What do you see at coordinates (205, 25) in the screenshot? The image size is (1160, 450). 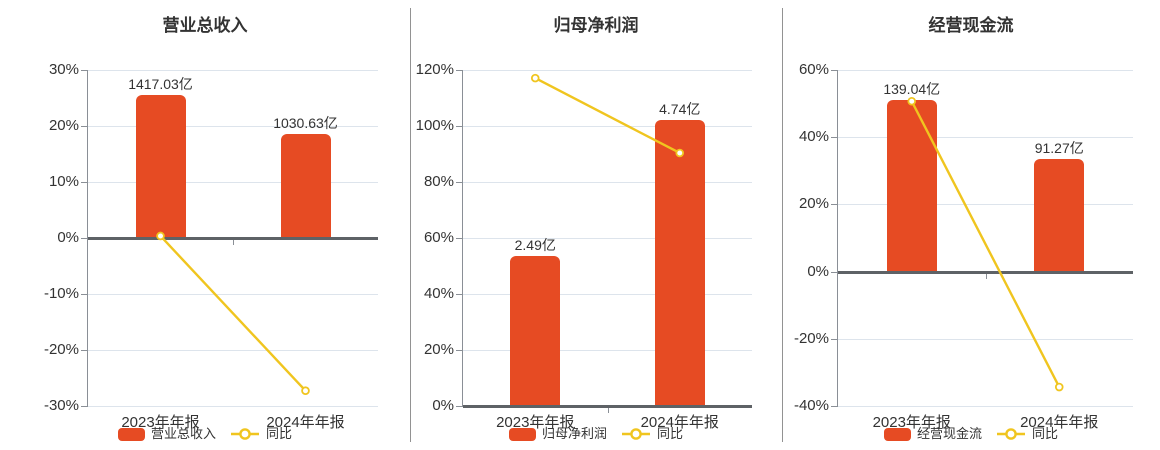 I see `chart-title-revenue: 营业总收入` at bounding box center [205, 25].